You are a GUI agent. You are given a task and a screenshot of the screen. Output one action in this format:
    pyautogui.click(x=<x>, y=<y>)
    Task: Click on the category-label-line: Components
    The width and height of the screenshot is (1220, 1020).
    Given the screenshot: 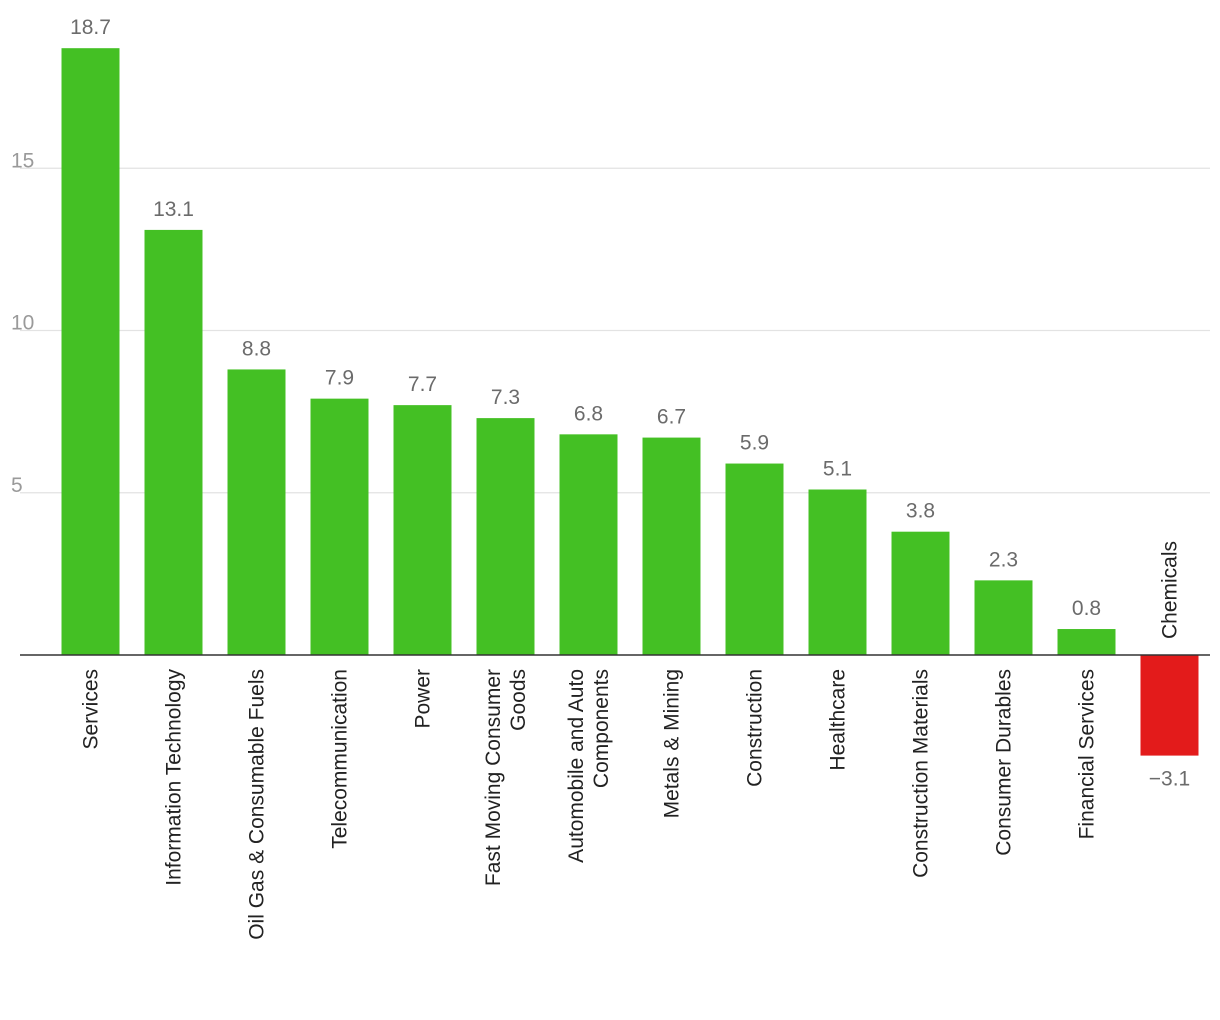 What is the action you would take?
    pyautogui.click(x=601, y=728)
    